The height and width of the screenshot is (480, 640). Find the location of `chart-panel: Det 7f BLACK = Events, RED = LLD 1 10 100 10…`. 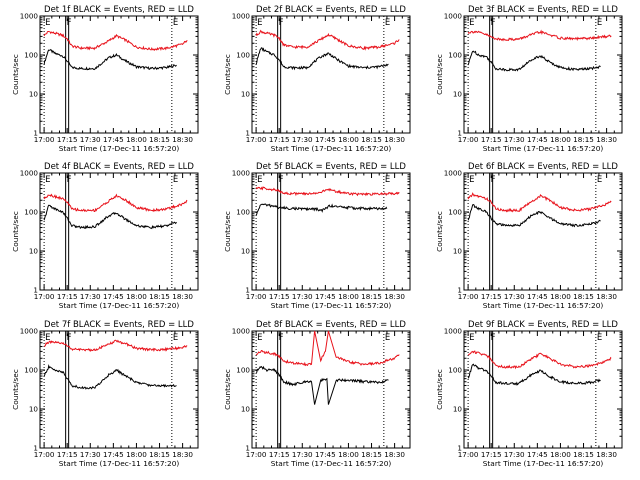

chart-panel: Det 7f BLACK = Events, RED = LLD 1 10 100 10… is located at coordinates (105, 394).